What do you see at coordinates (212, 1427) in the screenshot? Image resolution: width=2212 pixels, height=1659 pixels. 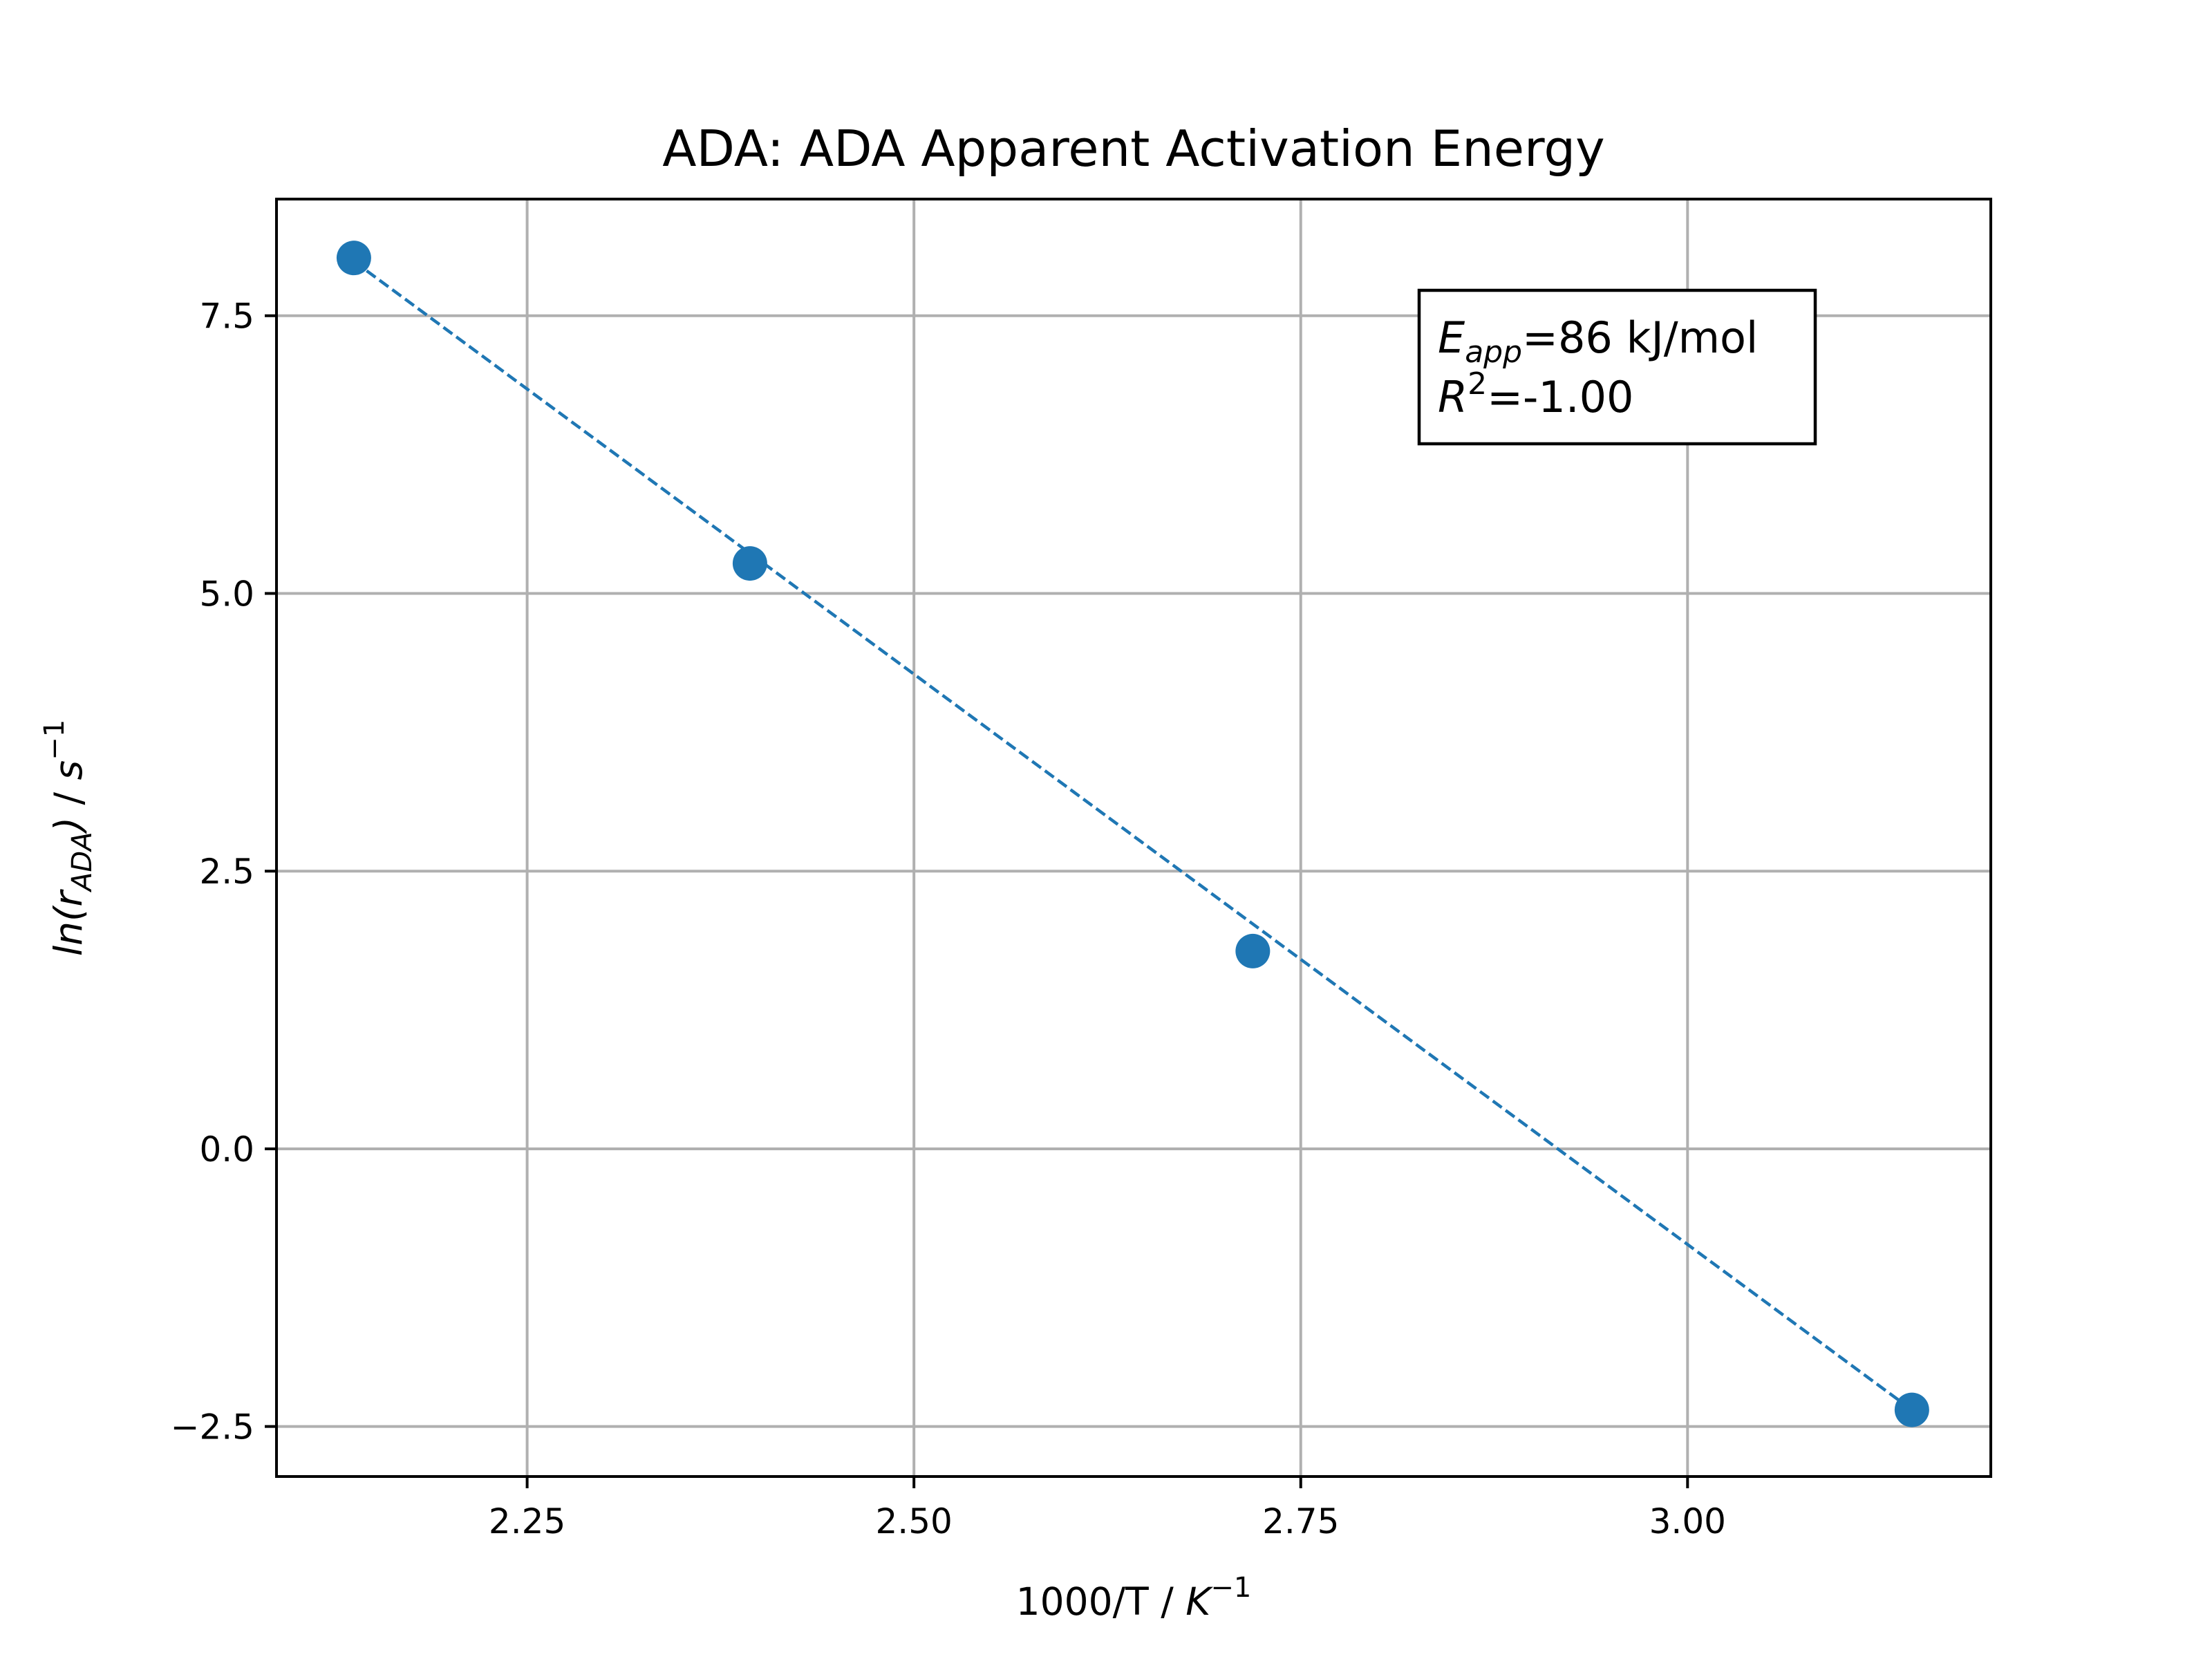 I see `y-tick-label-0: −2.5` at bounding box center [212, 1427].